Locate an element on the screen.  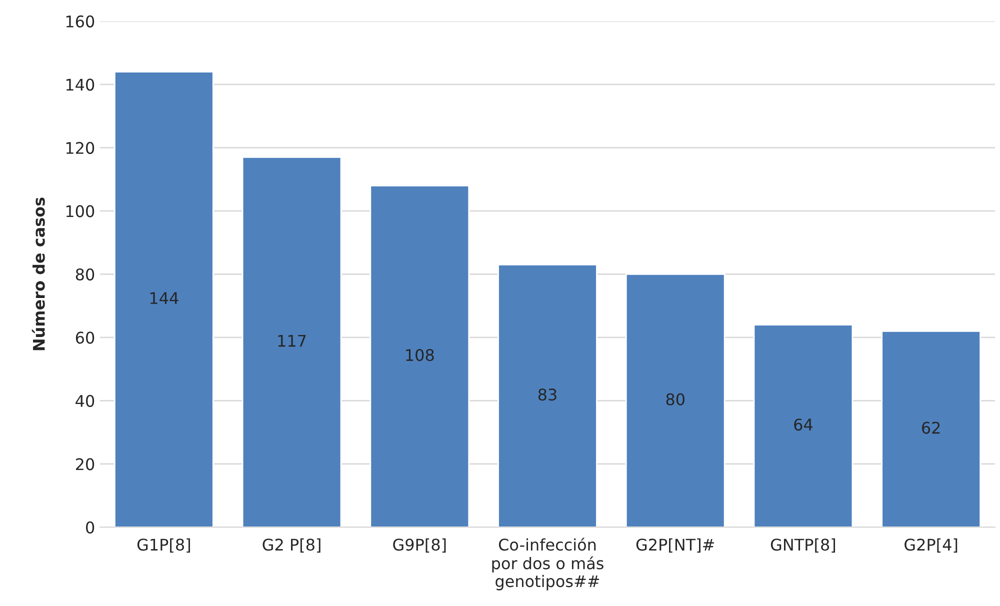
data-label: 80 is located at coordinates (675, 399).